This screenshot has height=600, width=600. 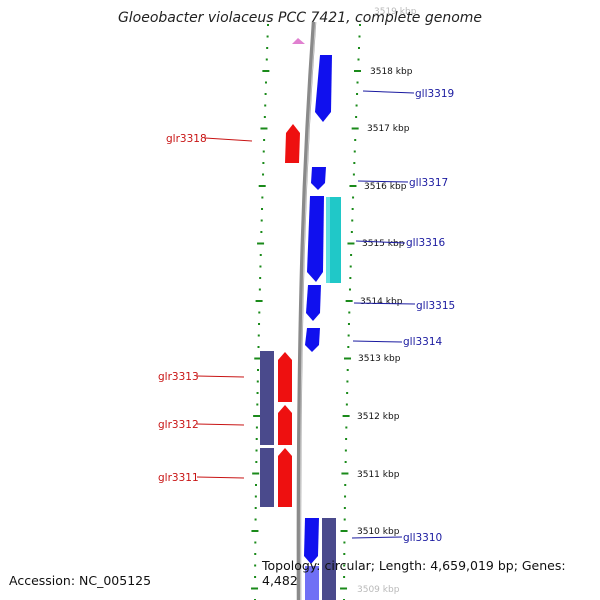 I want to click on label-line-gll3314, so click(x=377, y=341).